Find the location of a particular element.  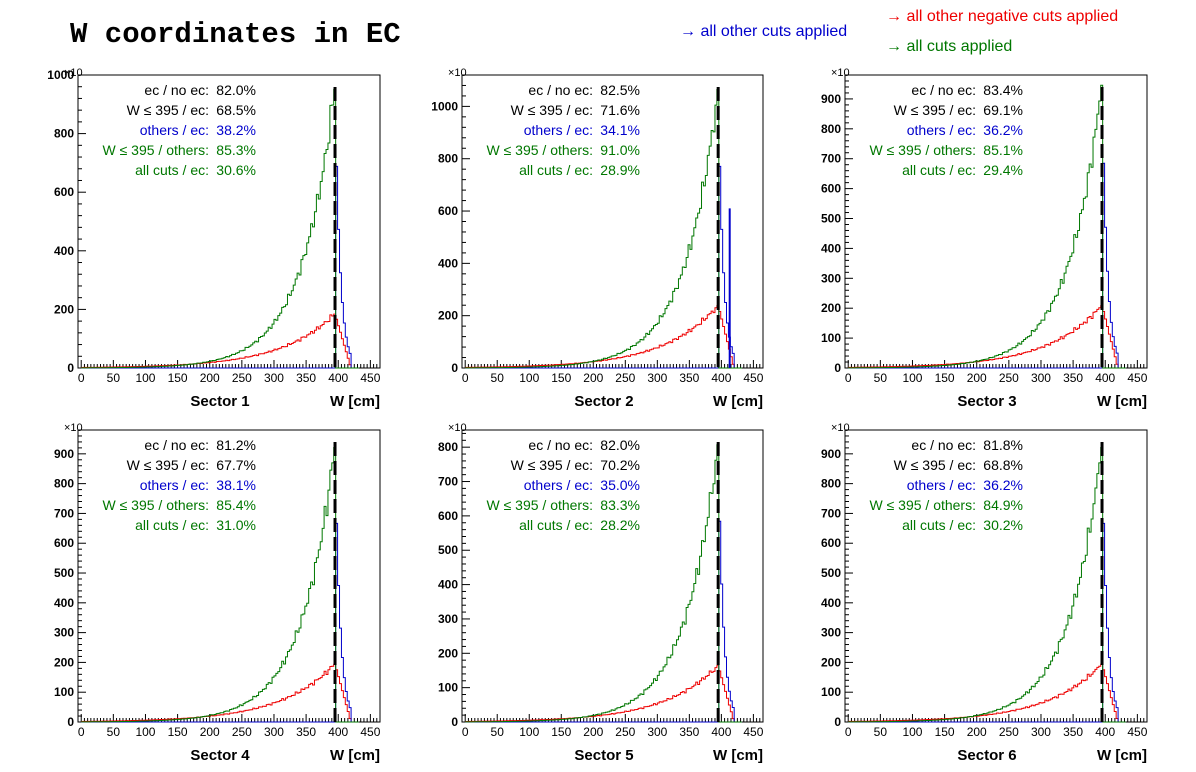

y-tick-label: 1000 is located at coordinates (444, 106).